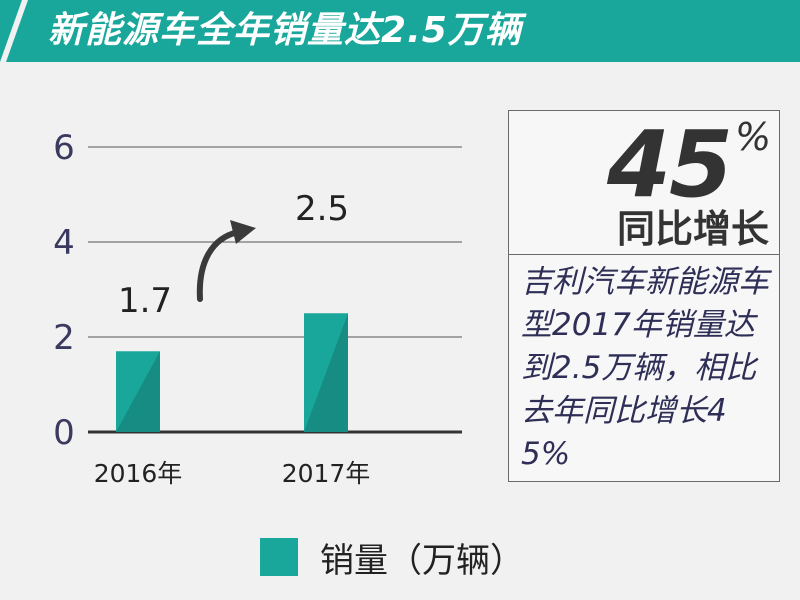  I want to click on y-tick-label: 0, so click(64, 433).